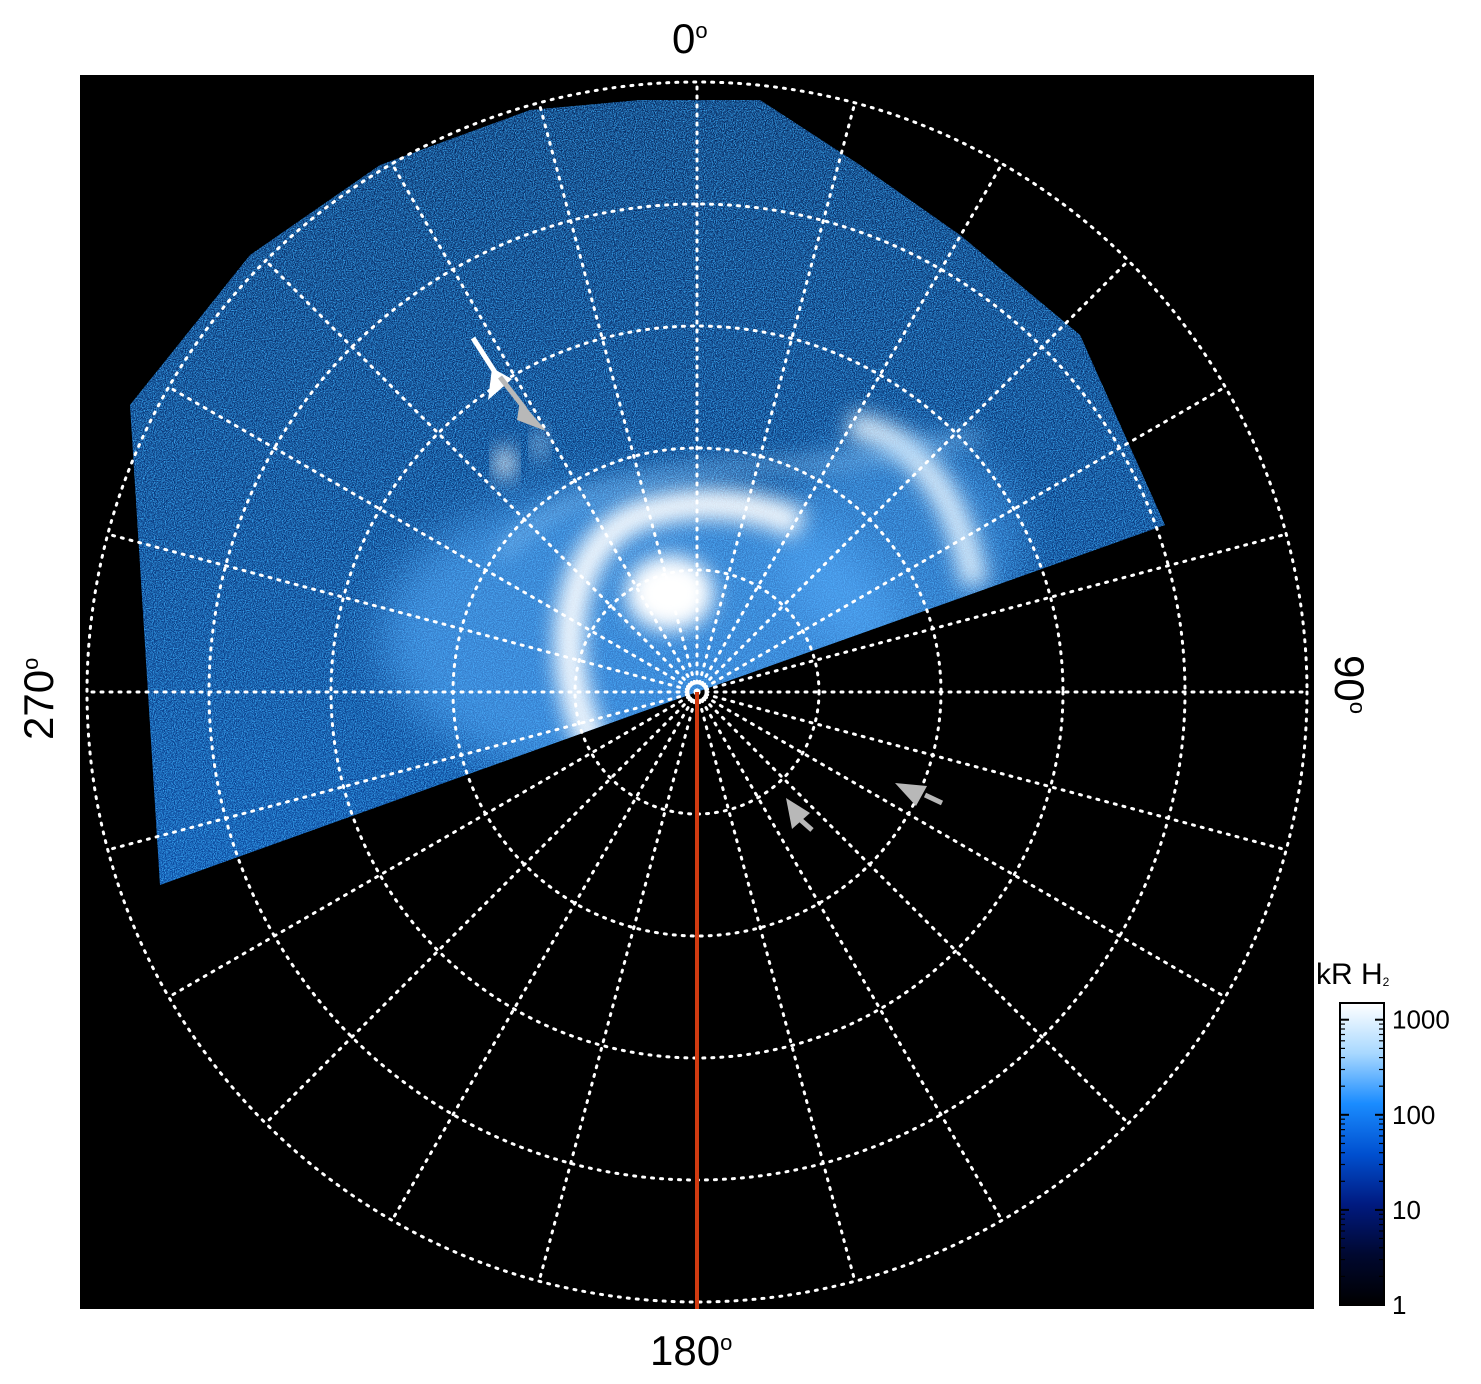 Image resolution: width=1481 pixels, height=1384 pixels. Describe the element at coordinates (491, 368) in the screenshot. I see `white-arrow` at that location.